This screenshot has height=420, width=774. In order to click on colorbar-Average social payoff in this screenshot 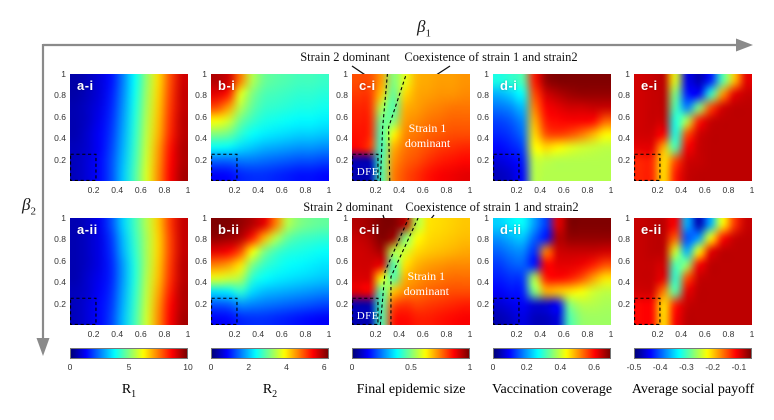, I will do `click(693, 353)`.